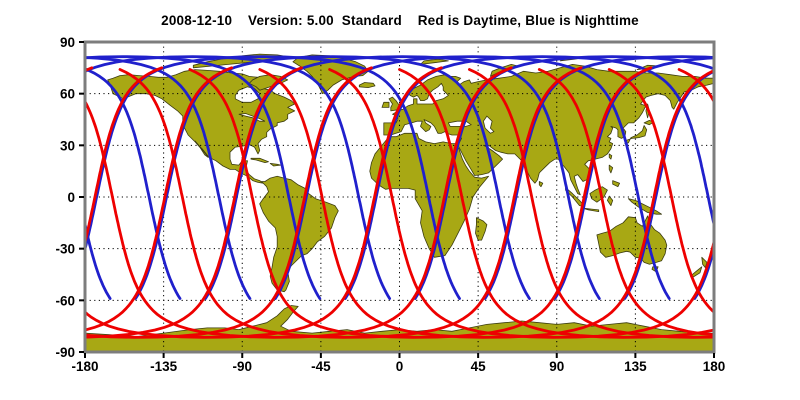 This screenshot has height=400, width=800. I want to click on y-tick-label: -30, so click(65, 249).